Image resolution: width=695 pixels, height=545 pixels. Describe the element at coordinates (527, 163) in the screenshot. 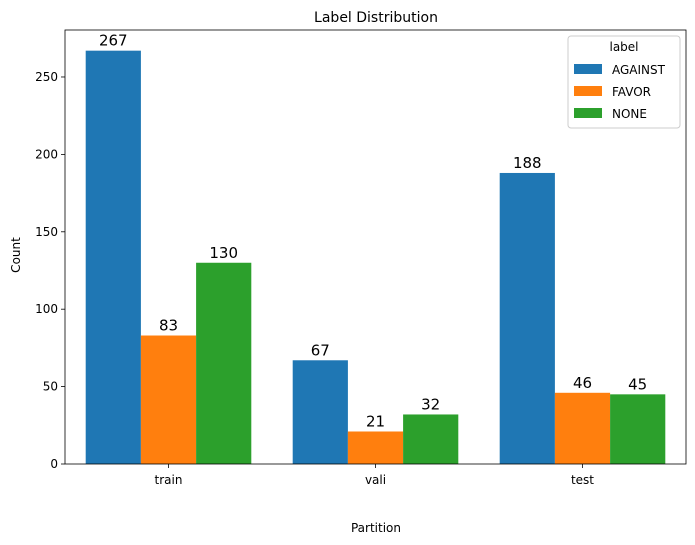

I see `bar-value-label: 188` at that location.